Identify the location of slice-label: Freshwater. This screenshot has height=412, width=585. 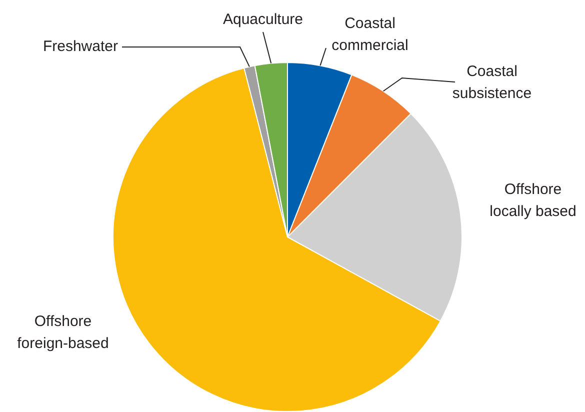
(80, 47).